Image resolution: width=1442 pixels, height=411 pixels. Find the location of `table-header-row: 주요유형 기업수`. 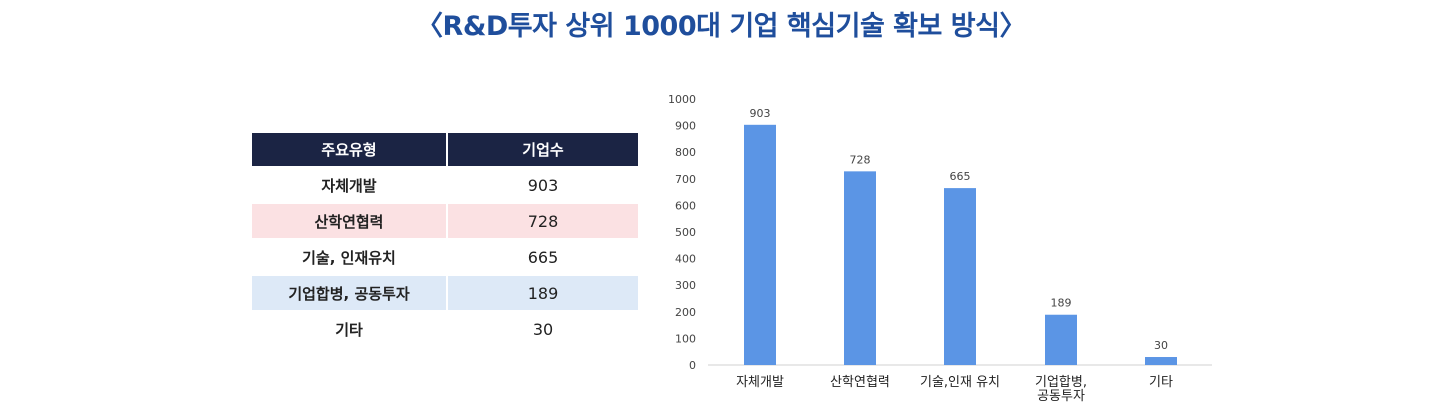

table-header-row: 주요유형 기업수 is located at coordinates (445, 150).